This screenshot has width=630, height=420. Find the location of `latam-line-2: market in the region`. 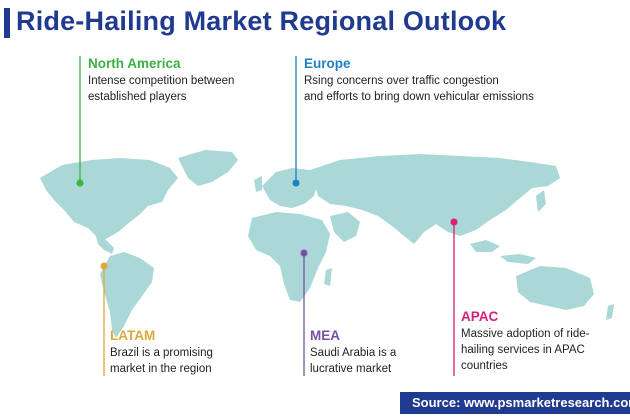

latam-line-2: market in the region is located at coordinates (161, 369).